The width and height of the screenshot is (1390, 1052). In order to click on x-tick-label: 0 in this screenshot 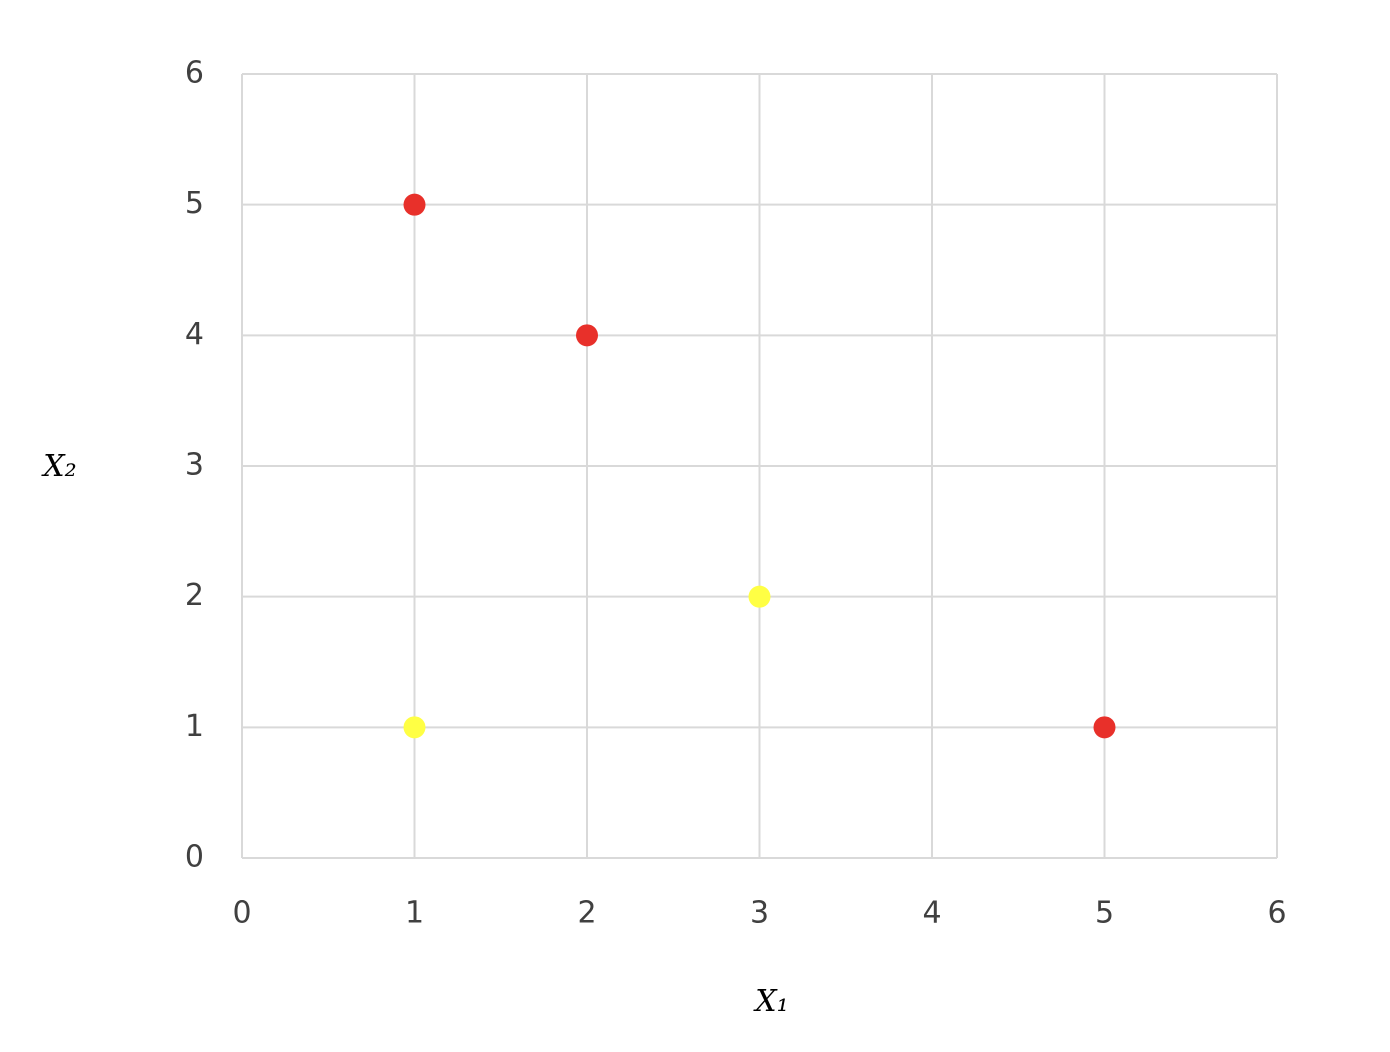, I will do `click(241, 913)`.